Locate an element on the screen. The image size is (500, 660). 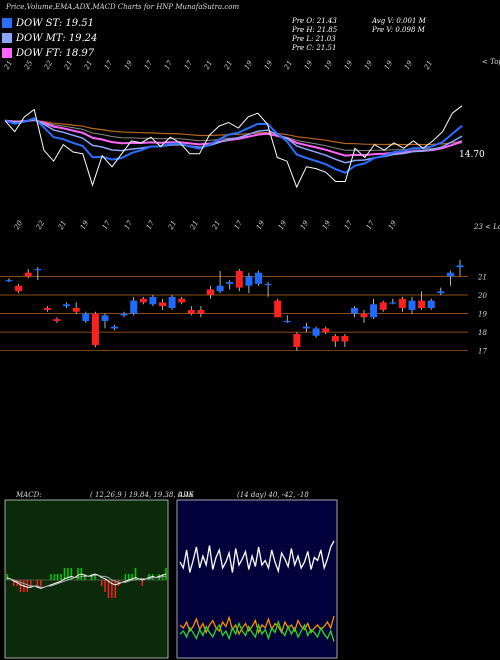
stat-pre-volume: Pre V: 0.098 M is located at coordinates (398, 30).